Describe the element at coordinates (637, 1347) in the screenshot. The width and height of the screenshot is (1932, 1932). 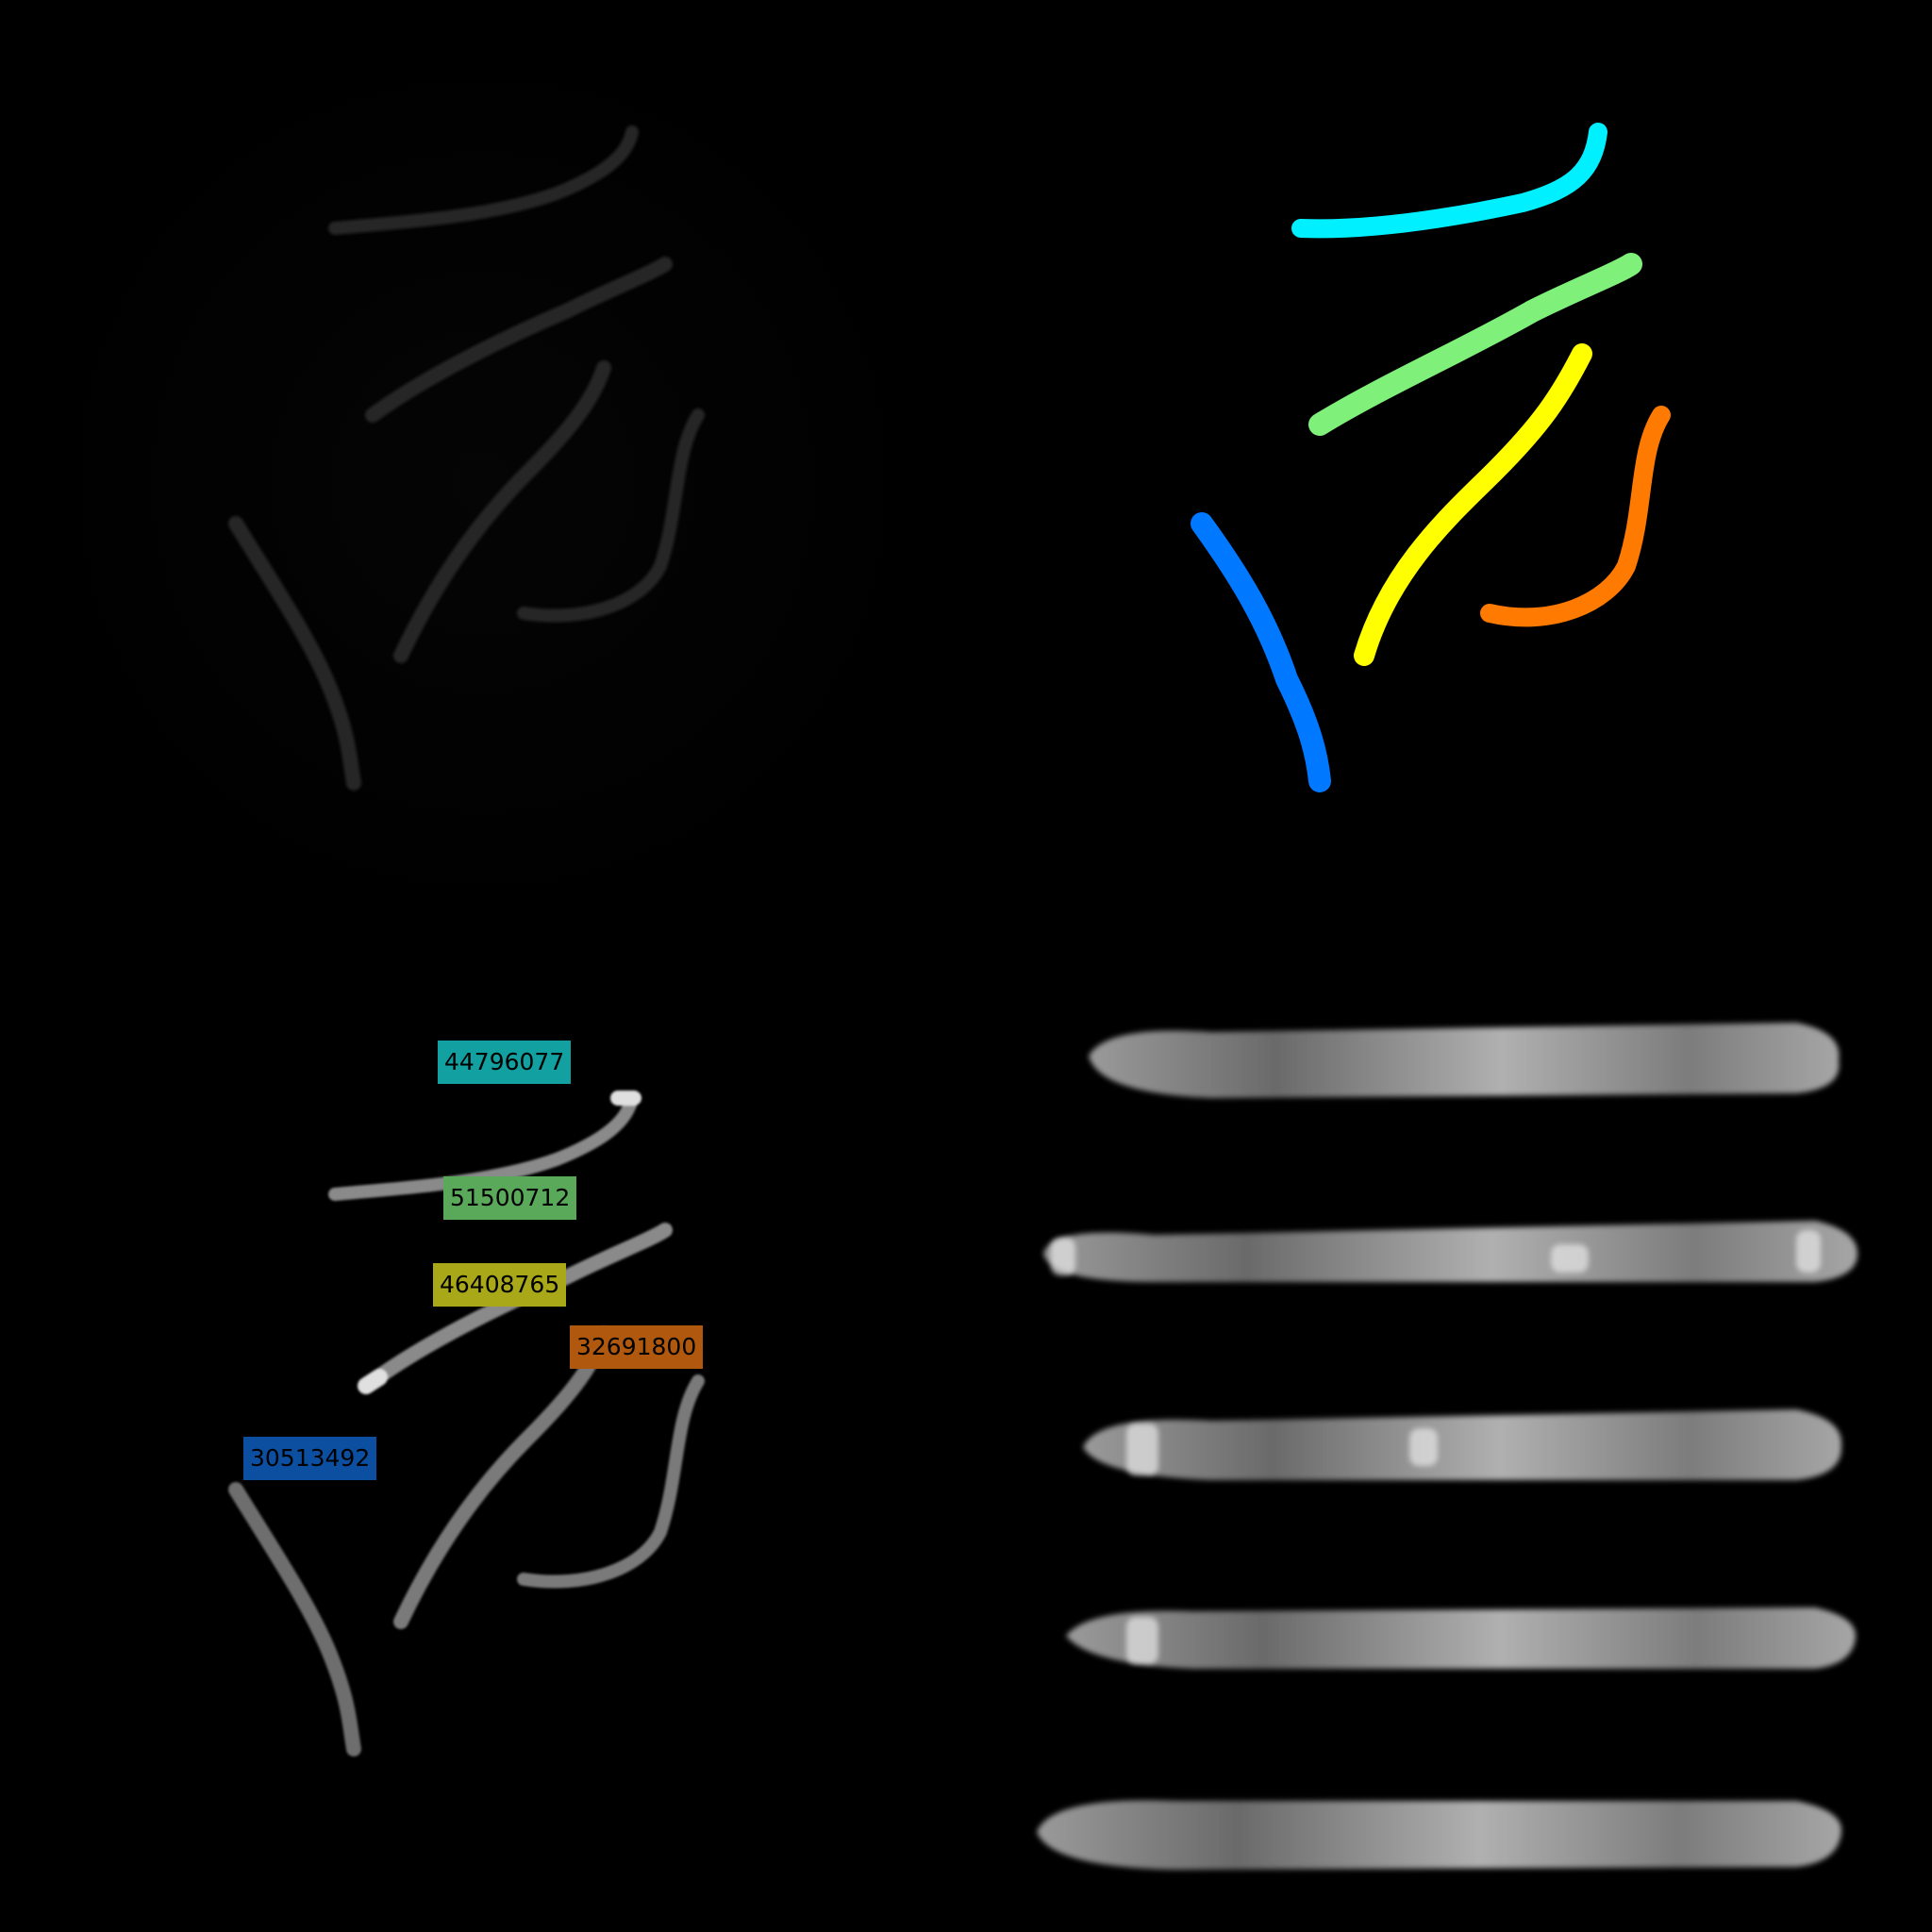
I see `worm-id-label: 32691800` at that location.